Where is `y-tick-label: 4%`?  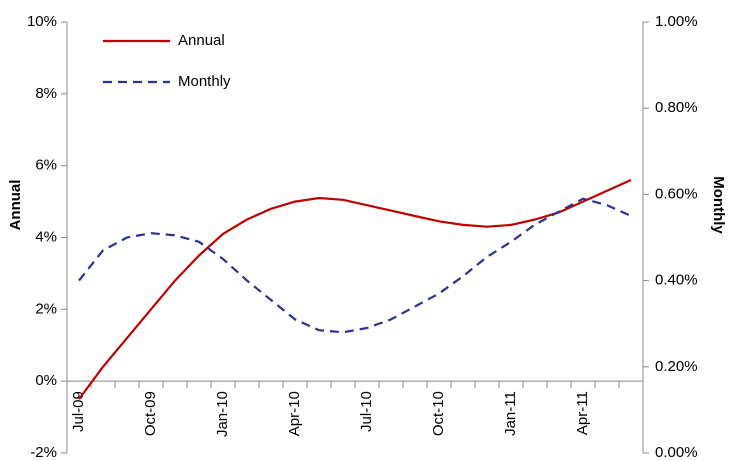
y-tick-label: 4% is located at coordinates (46, 236).